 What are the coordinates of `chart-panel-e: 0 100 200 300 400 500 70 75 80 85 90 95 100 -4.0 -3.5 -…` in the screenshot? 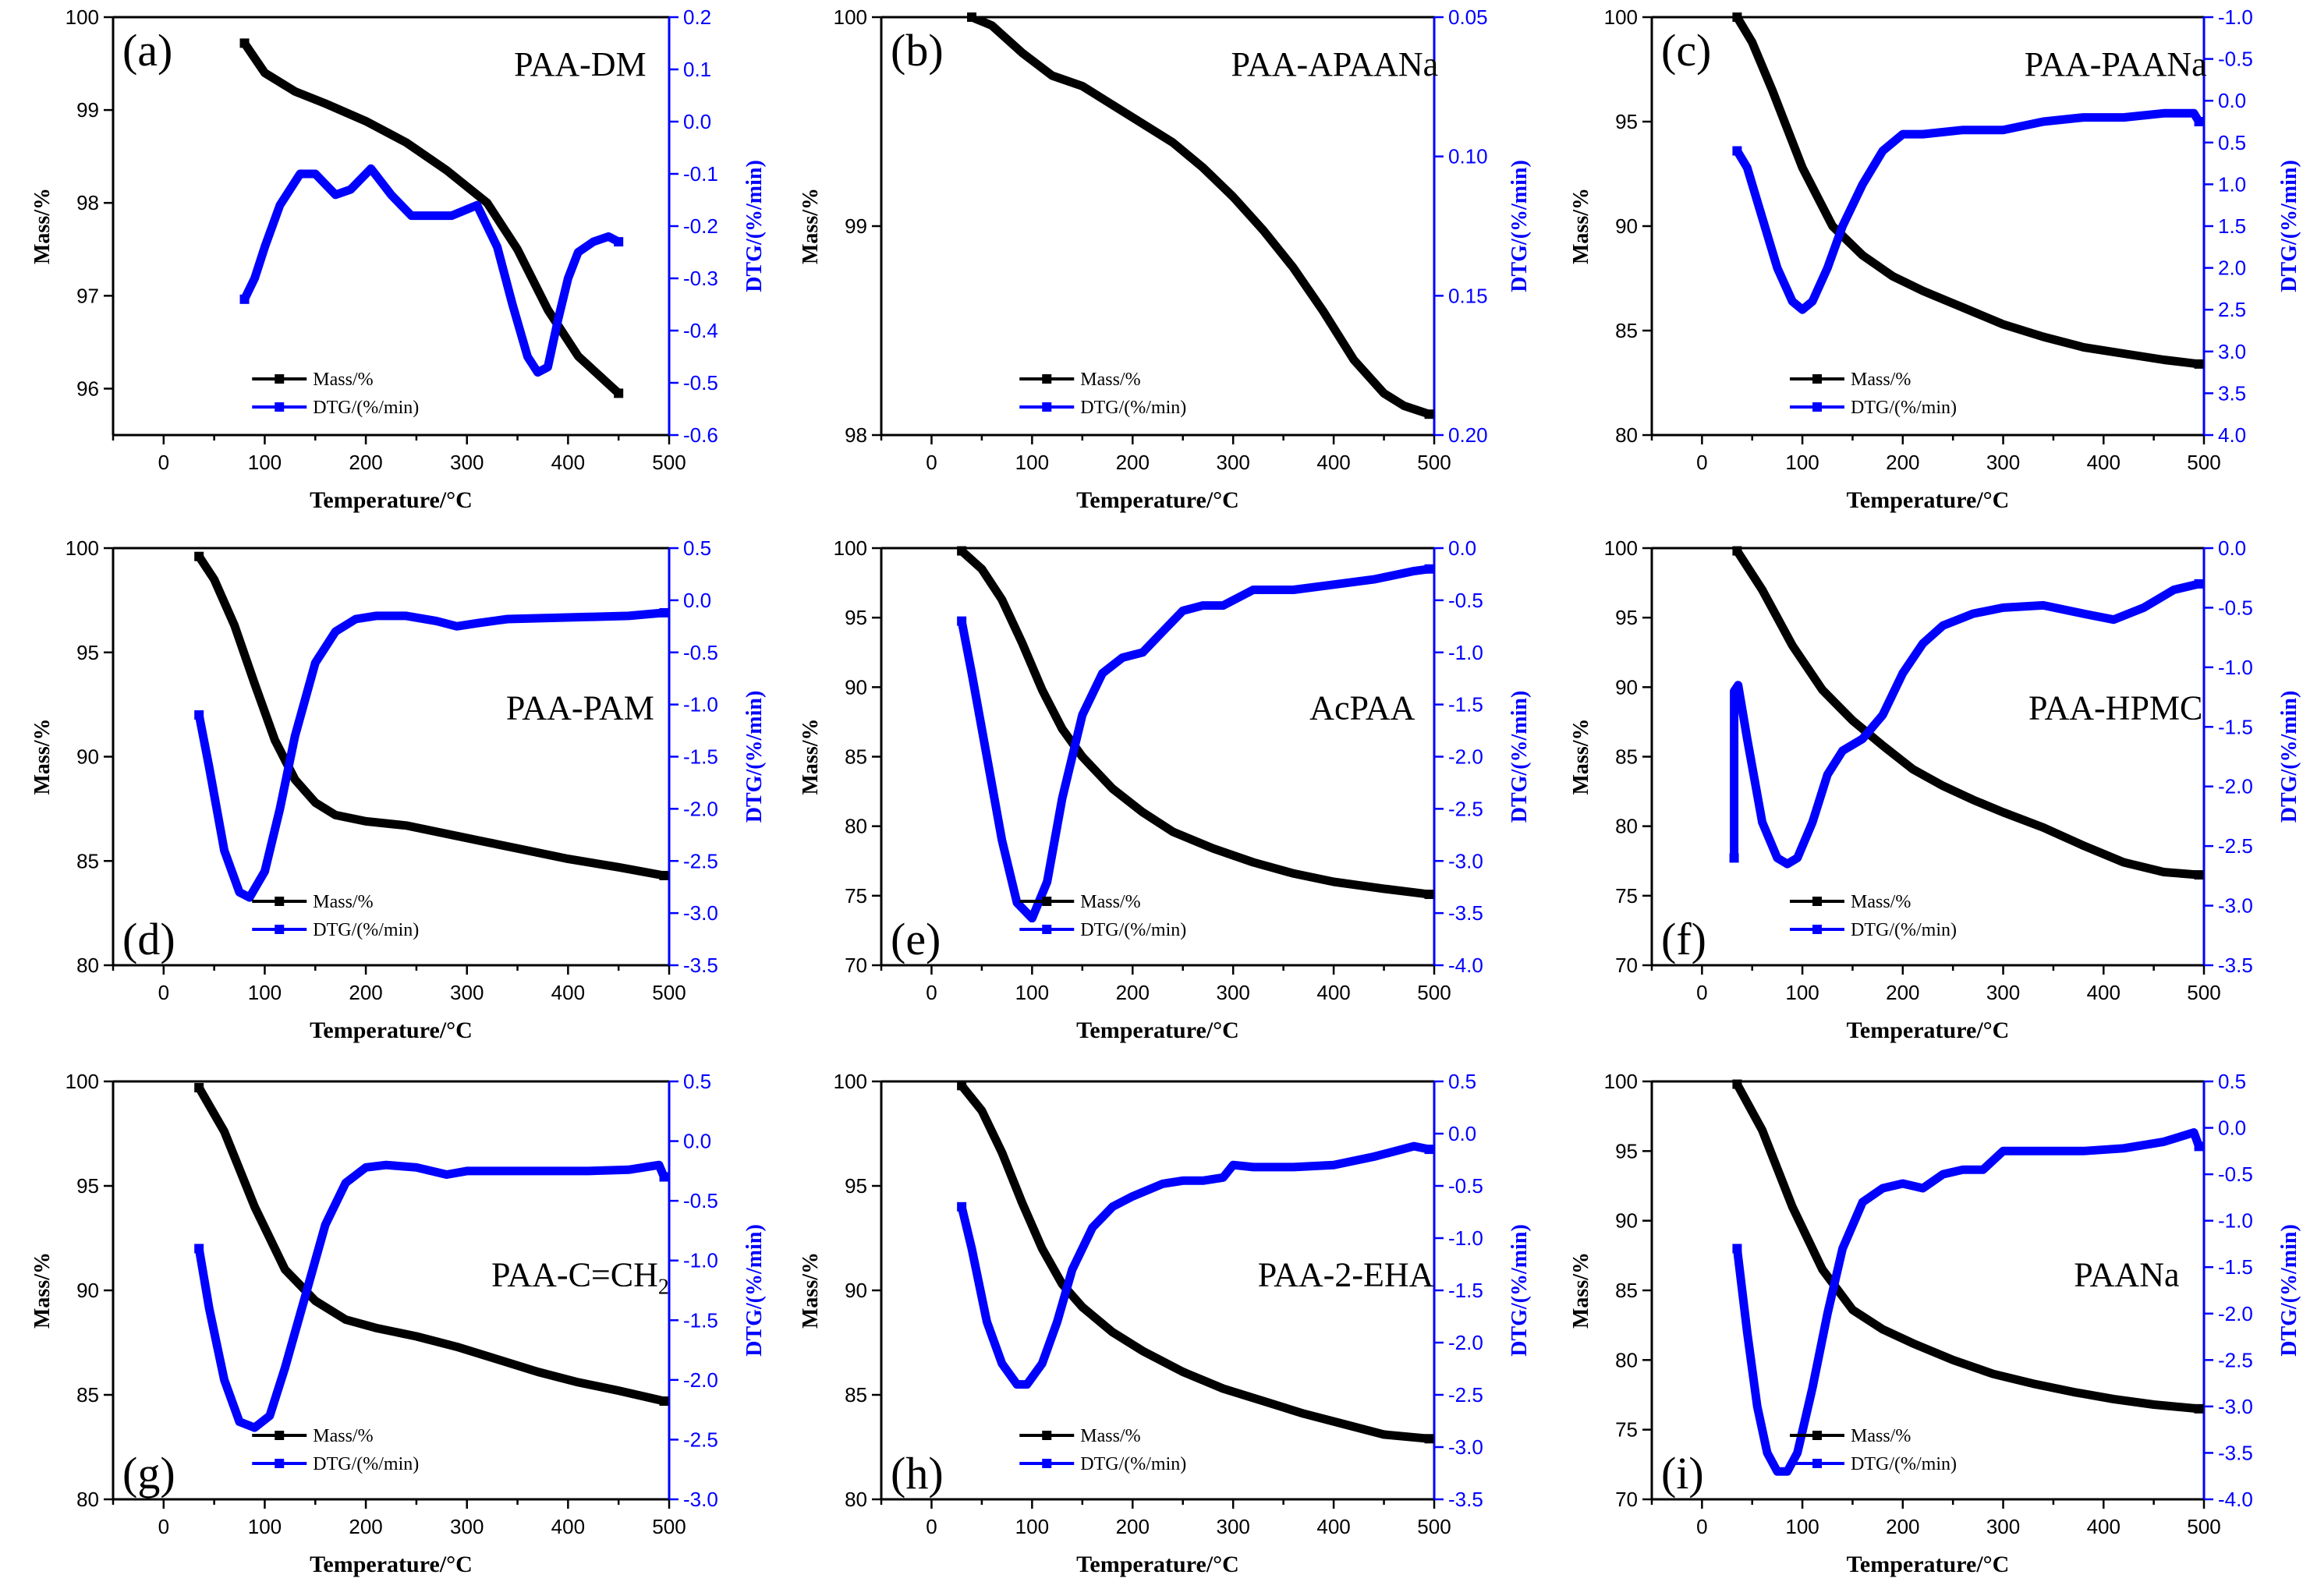 It's located at (1165, 789).